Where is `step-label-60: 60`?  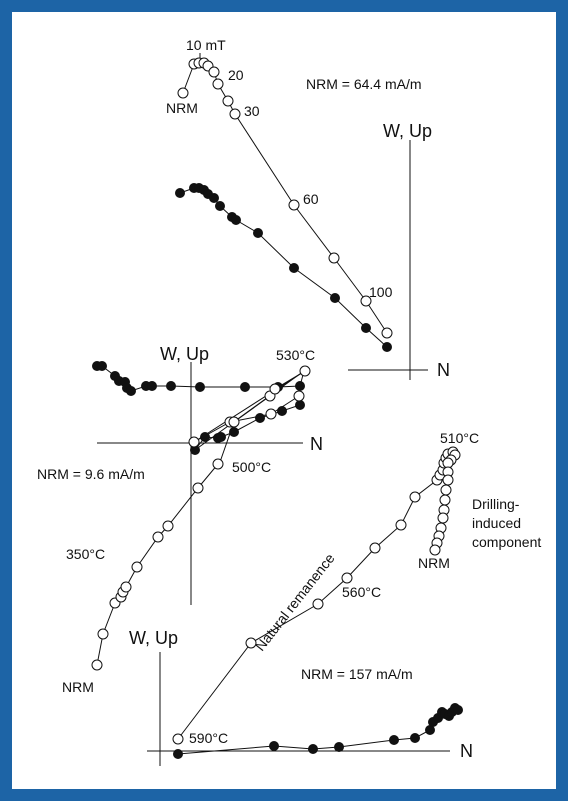 step-label-60: 60 is located at coordinates (311, 199).